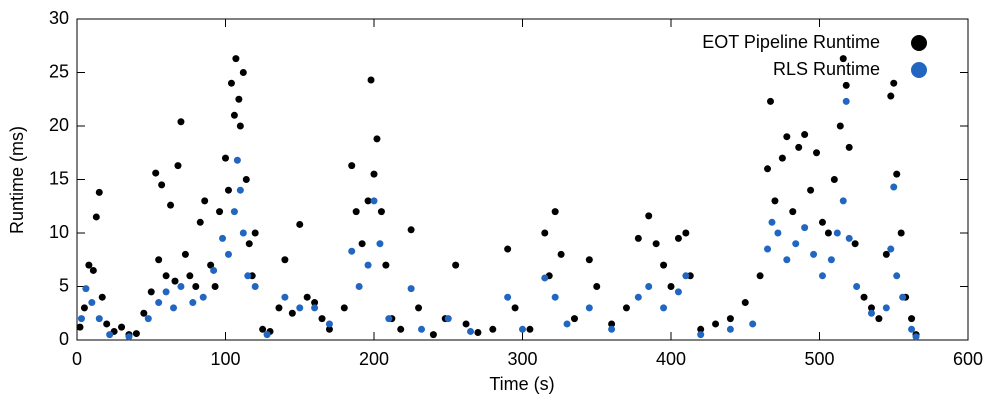 This screenshot has width=1000, height=405. I want to click on y-axis-label: Runtime (ms), so click(17, 180).